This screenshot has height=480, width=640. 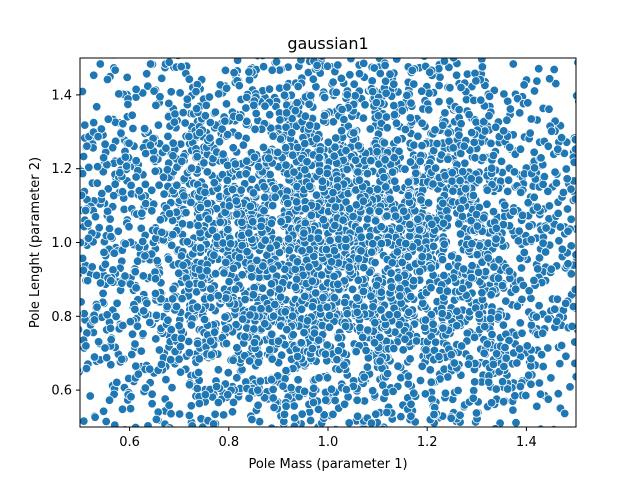 I want to click on x-axis-label: Pole Mass (parameter 1), so click(x=327, y=464).